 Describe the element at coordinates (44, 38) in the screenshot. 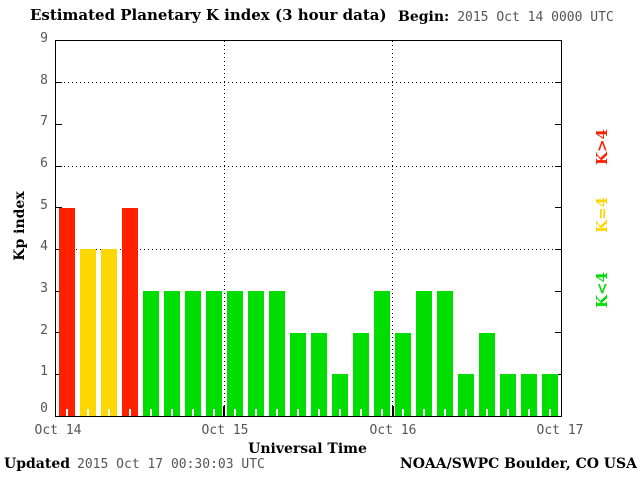

I see `y-axis-label-9: 9` at that location.